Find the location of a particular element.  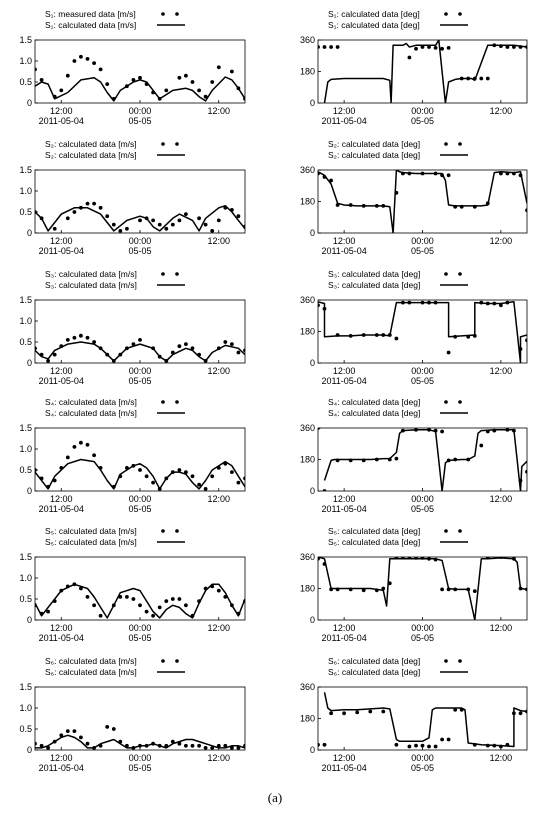

legend-label: S₅: calculated data [deg] is located at coordinates (374, 542).